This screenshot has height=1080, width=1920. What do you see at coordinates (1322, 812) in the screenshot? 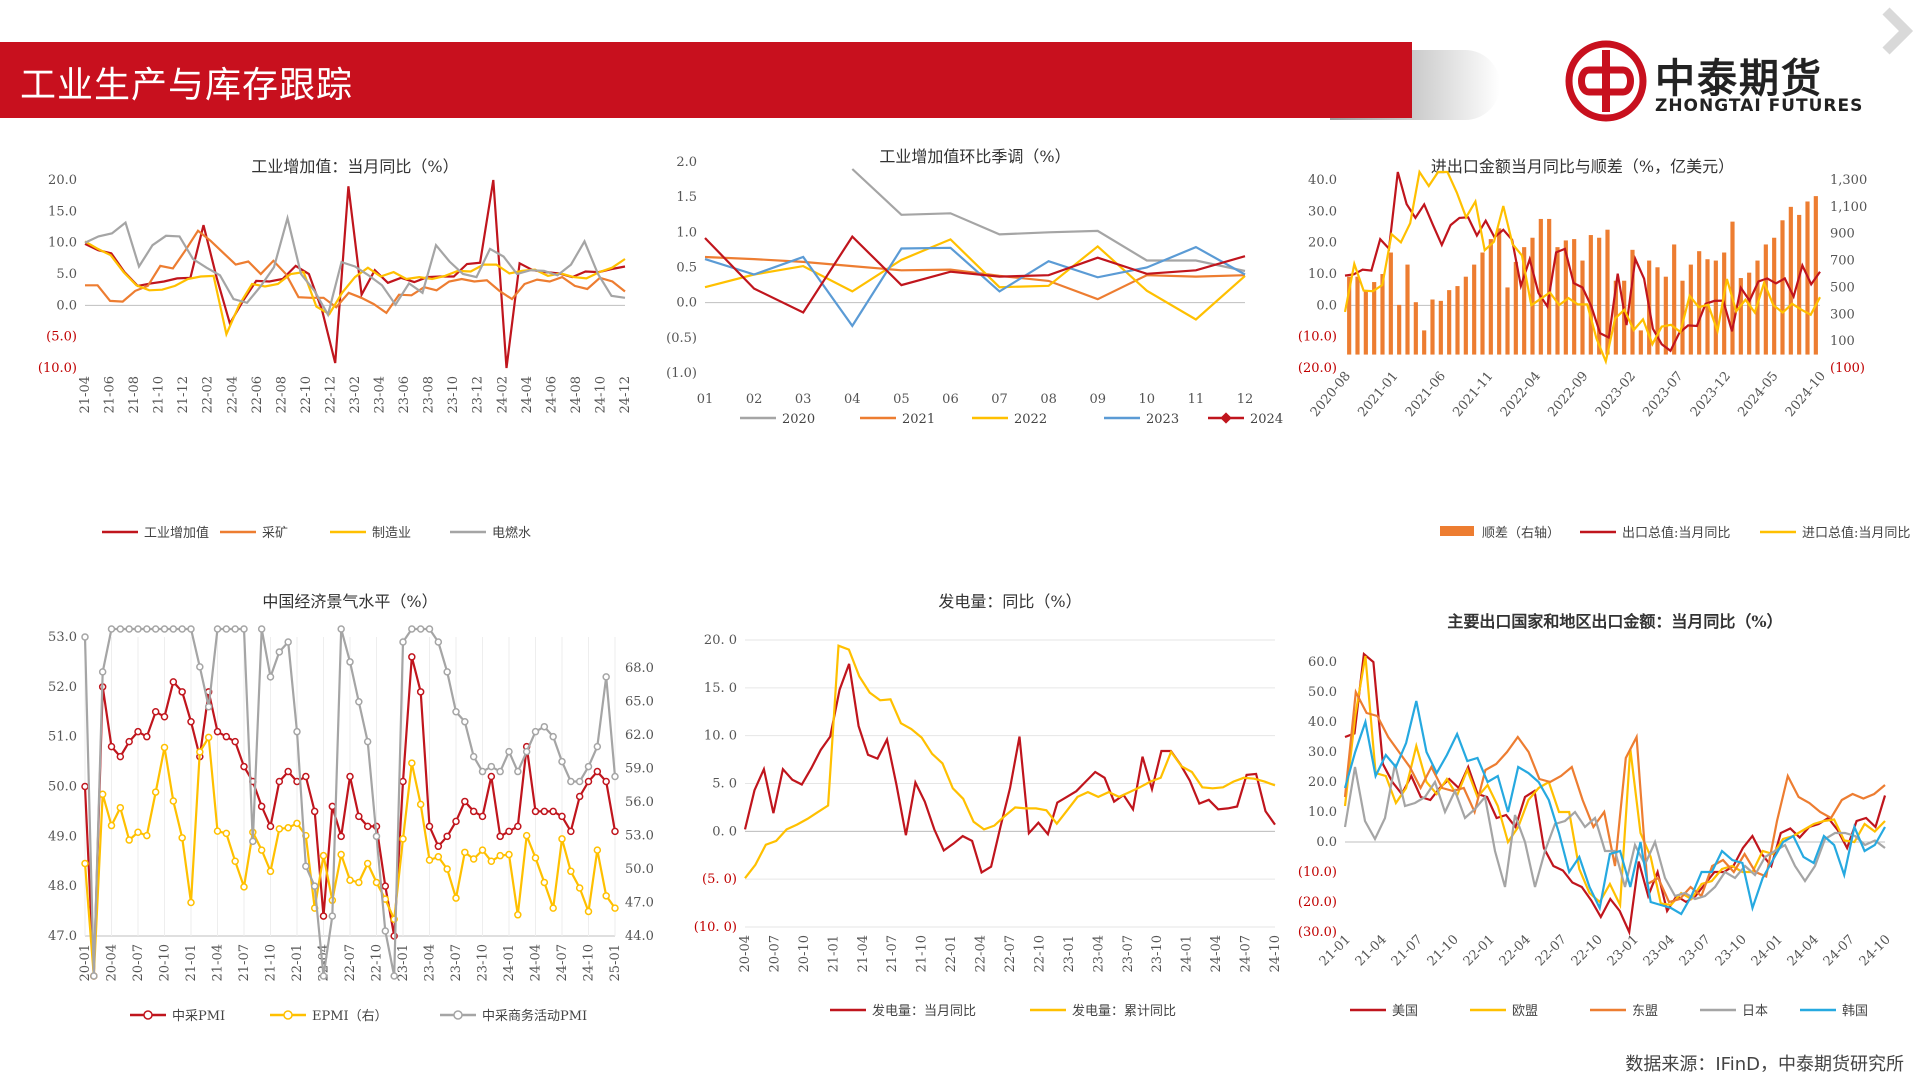
I see `y-tick-label: 10.0` at bounding box center [1322, 812].